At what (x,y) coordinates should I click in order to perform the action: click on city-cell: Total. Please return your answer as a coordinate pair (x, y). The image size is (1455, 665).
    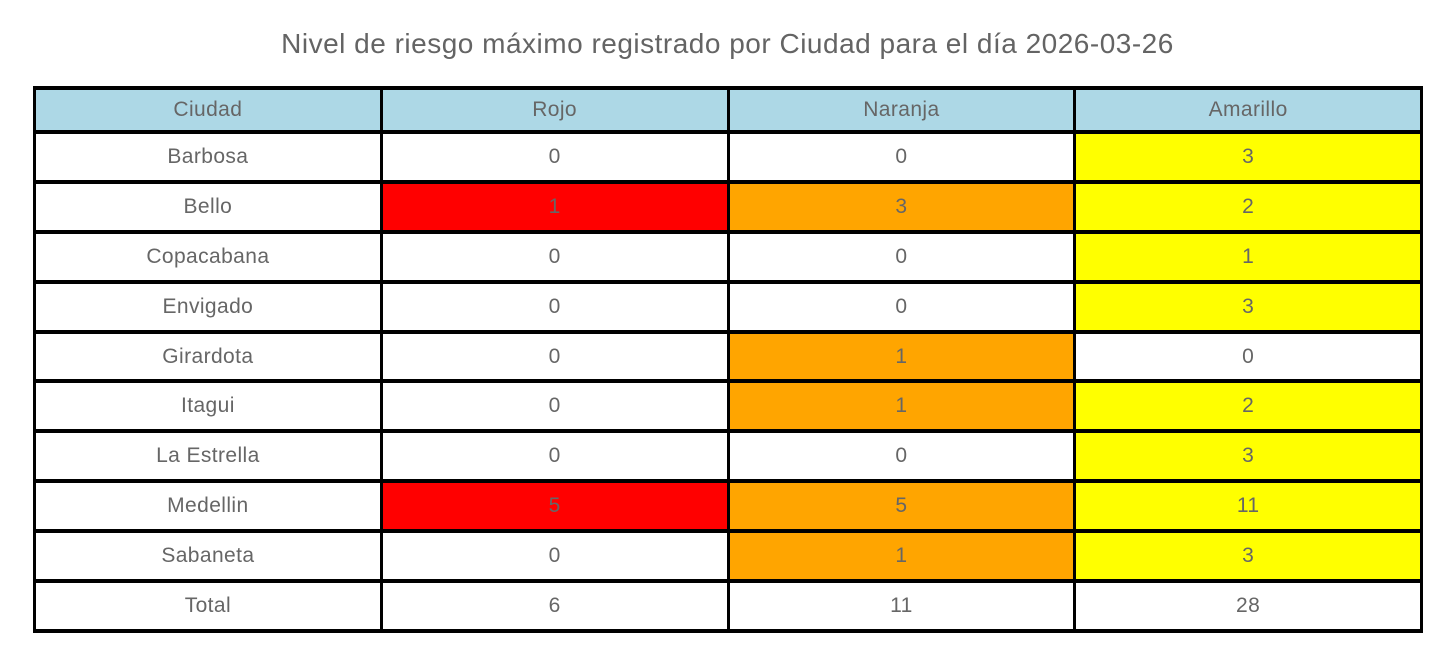
    Looking at the image, I should click on (208, 606).